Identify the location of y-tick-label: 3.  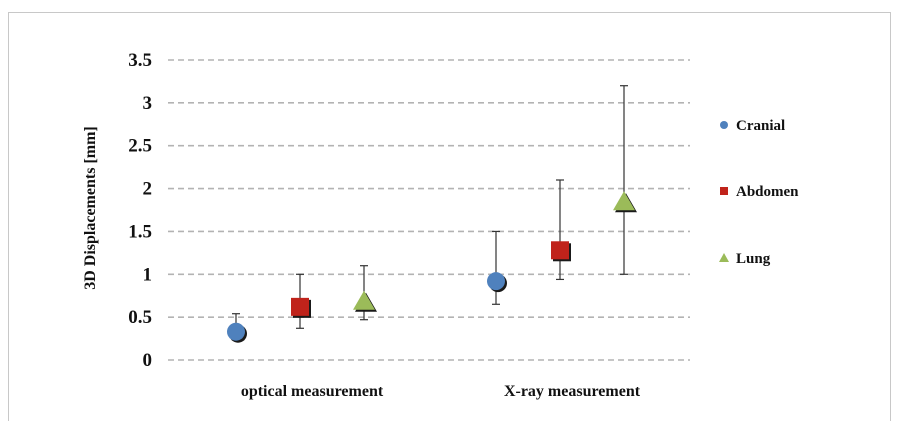
(148, 103).